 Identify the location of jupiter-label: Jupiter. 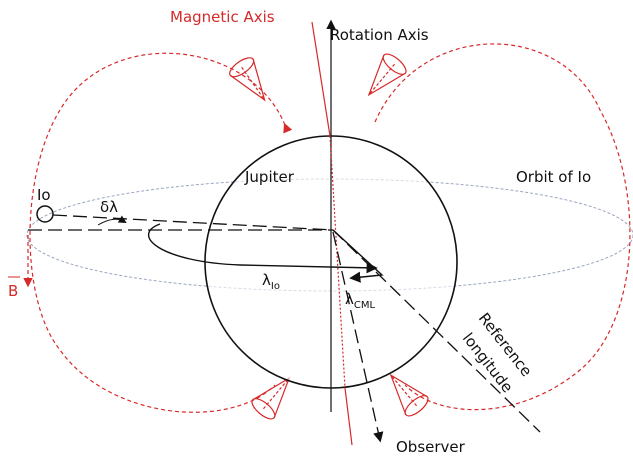
(269, 177).